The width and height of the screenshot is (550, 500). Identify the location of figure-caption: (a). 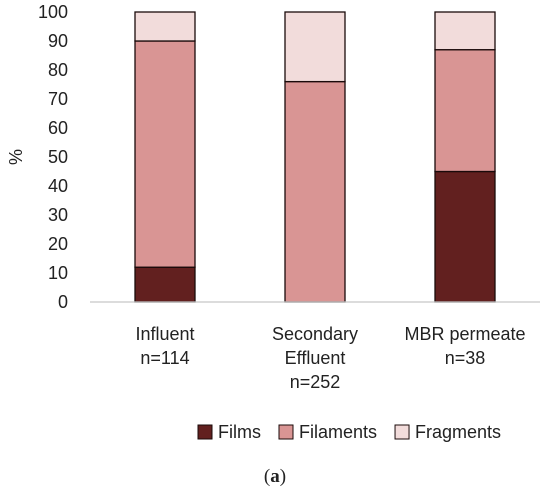
(275, 476).